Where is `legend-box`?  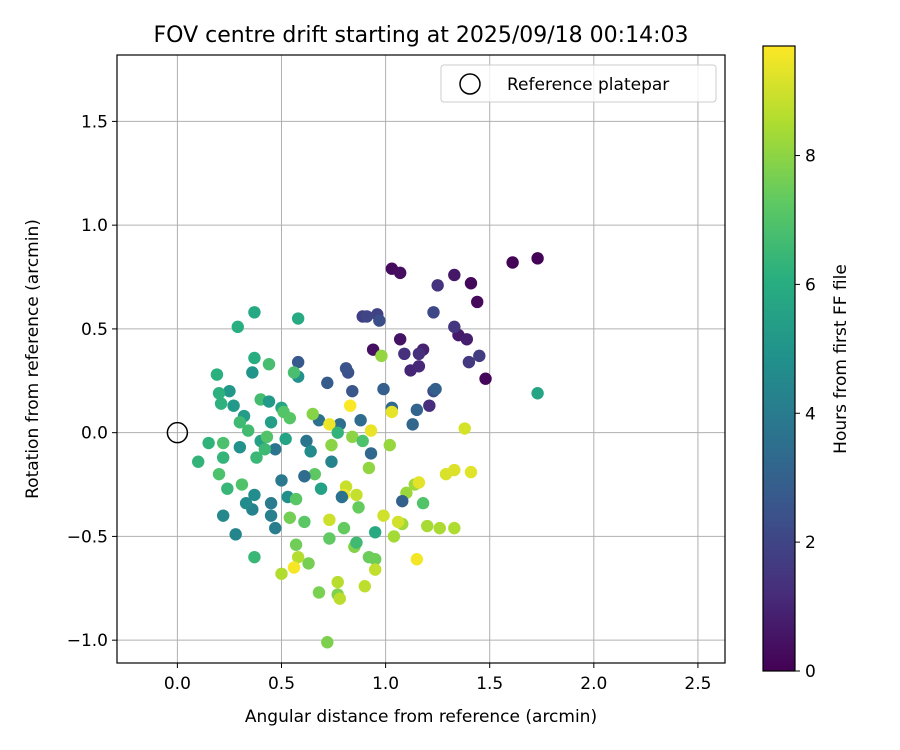 legend-box is located at coordinates (578, 83).